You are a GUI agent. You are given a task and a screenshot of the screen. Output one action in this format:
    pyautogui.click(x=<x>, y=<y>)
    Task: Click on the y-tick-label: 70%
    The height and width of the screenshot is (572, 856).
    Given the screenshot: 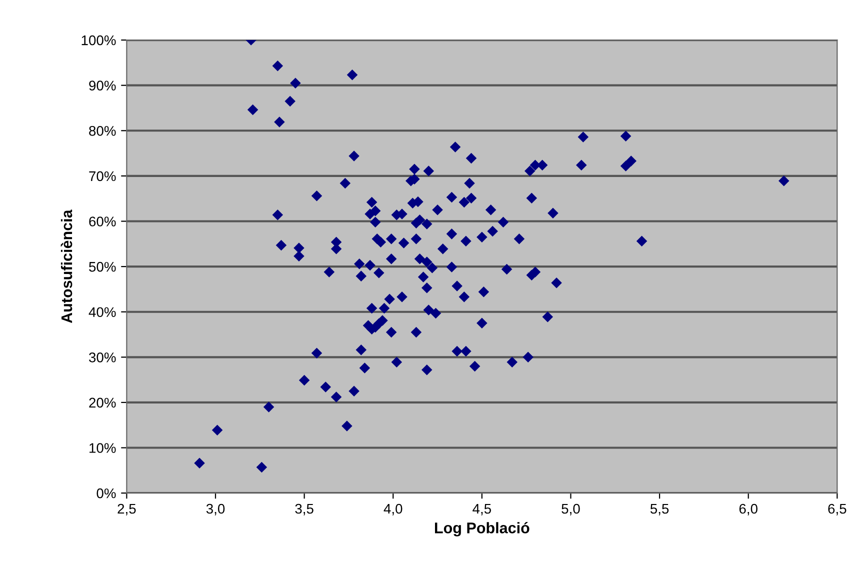 What is the action you would take?
    pyautogui.click(x=102, y=176)
    